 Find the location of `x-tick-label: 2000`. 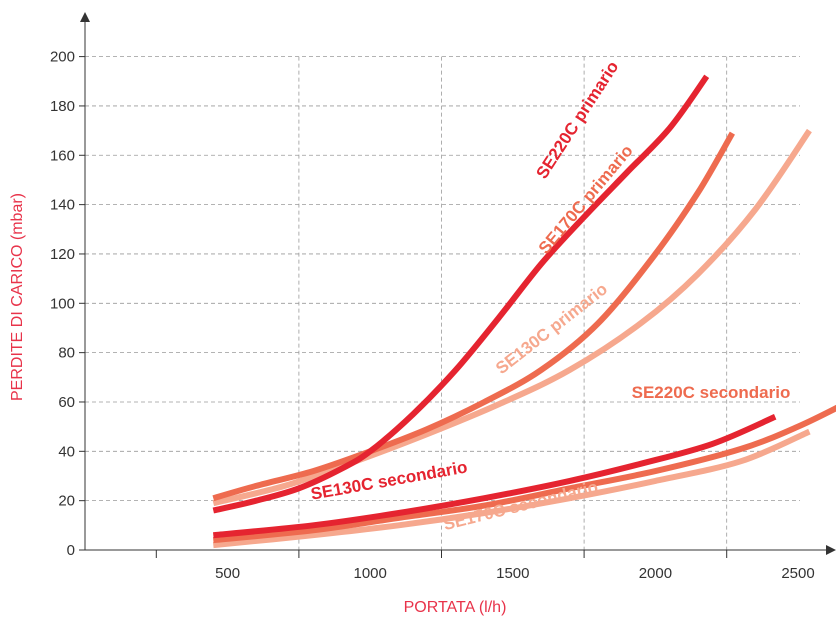

x-tick-label: 2000 is located at coordinates (655, 573).